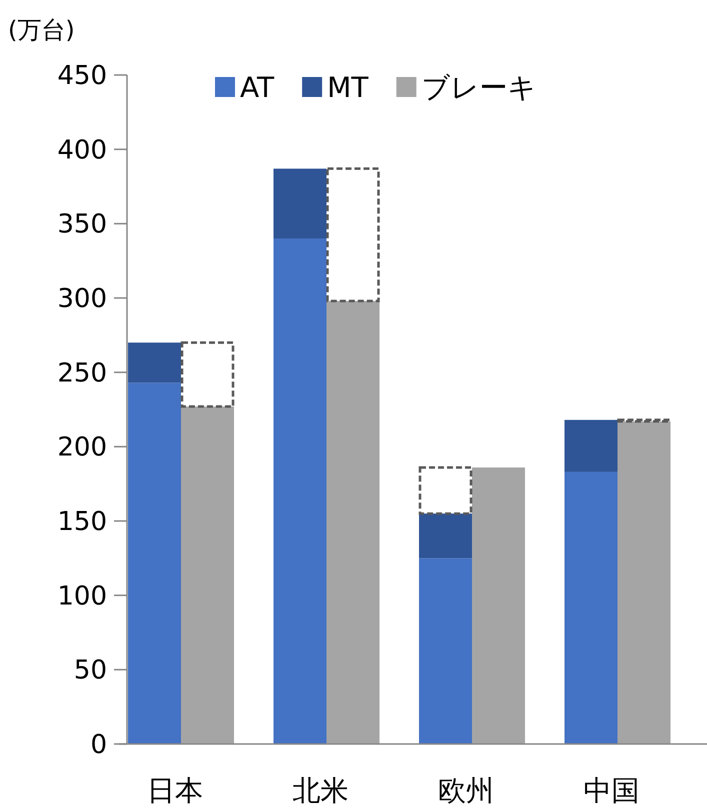  What do you see at coordinates (41, 30) in the screenshot?
I see `y-axis-title: (万台)` at bounding box center [41, 30].